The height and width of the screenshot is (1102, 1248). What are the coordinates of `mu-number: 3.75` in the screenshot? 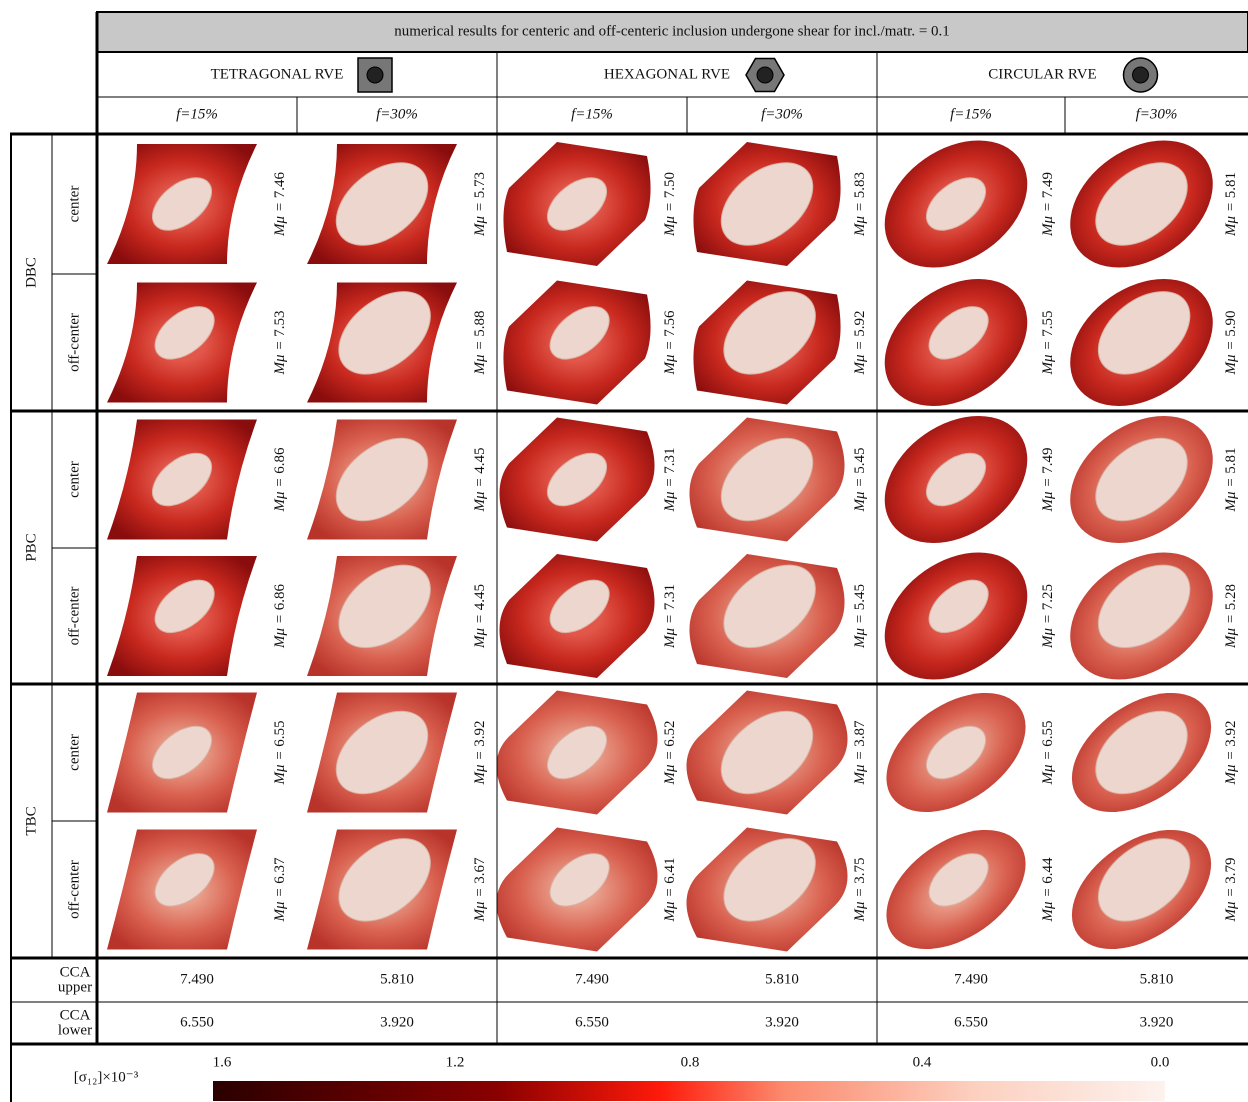 It's located at (860, 871).